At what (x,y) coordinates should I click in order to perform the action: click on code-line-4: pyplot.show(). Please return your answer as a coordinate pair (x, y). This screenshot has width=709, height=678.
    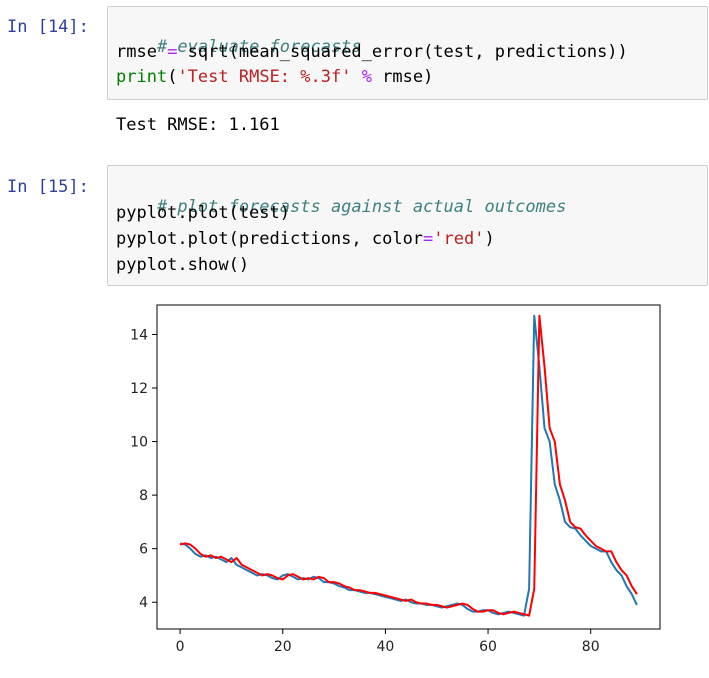
    Looking at the image, I should click on (182, 265).